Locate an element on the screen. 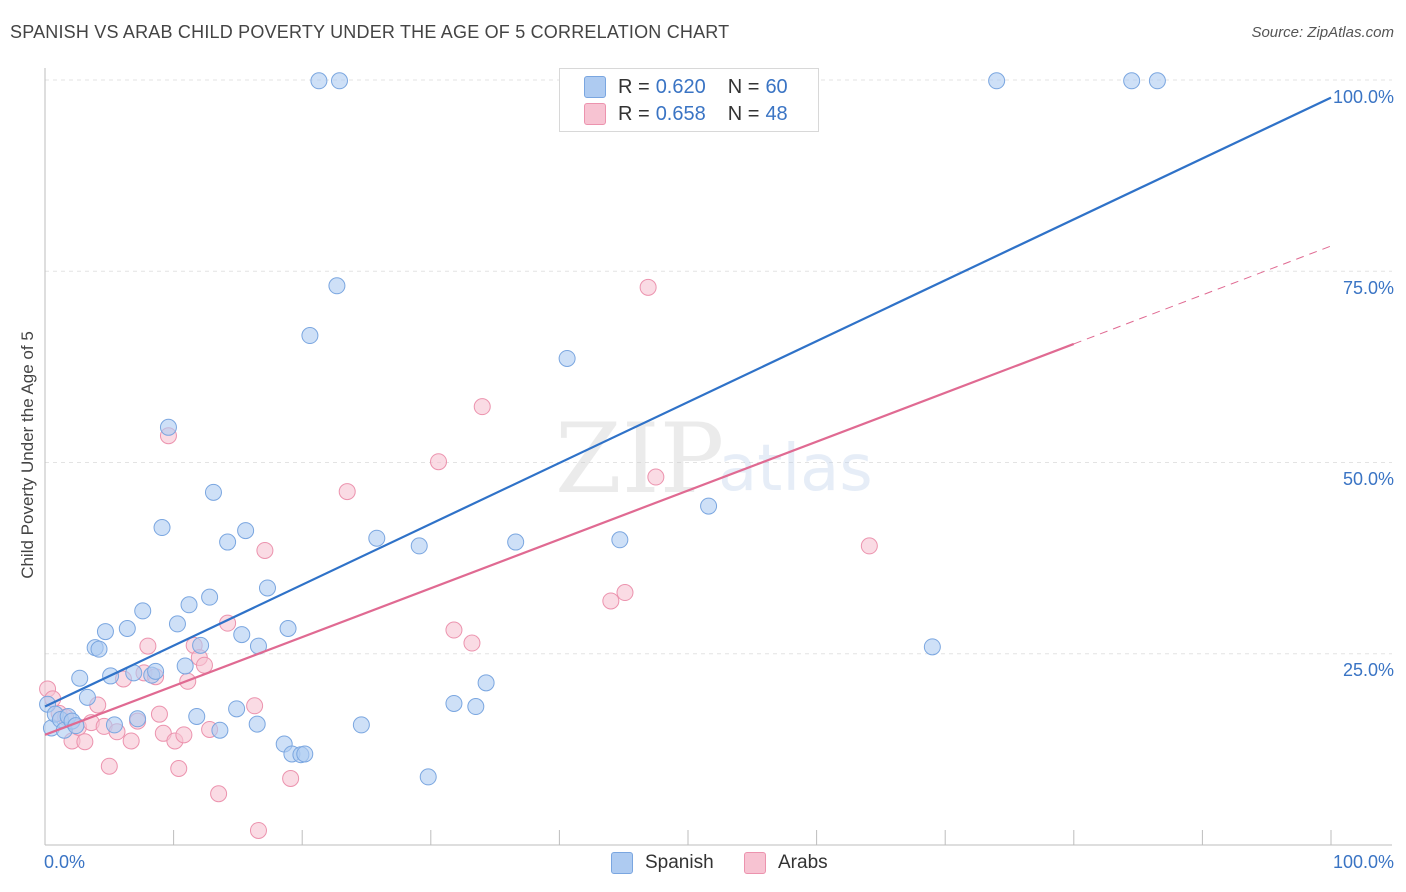 The width and height of the screenshot is (1406, 892). source-credit: Source: ZipAtlas.com is located at coordinates (1322, 32).